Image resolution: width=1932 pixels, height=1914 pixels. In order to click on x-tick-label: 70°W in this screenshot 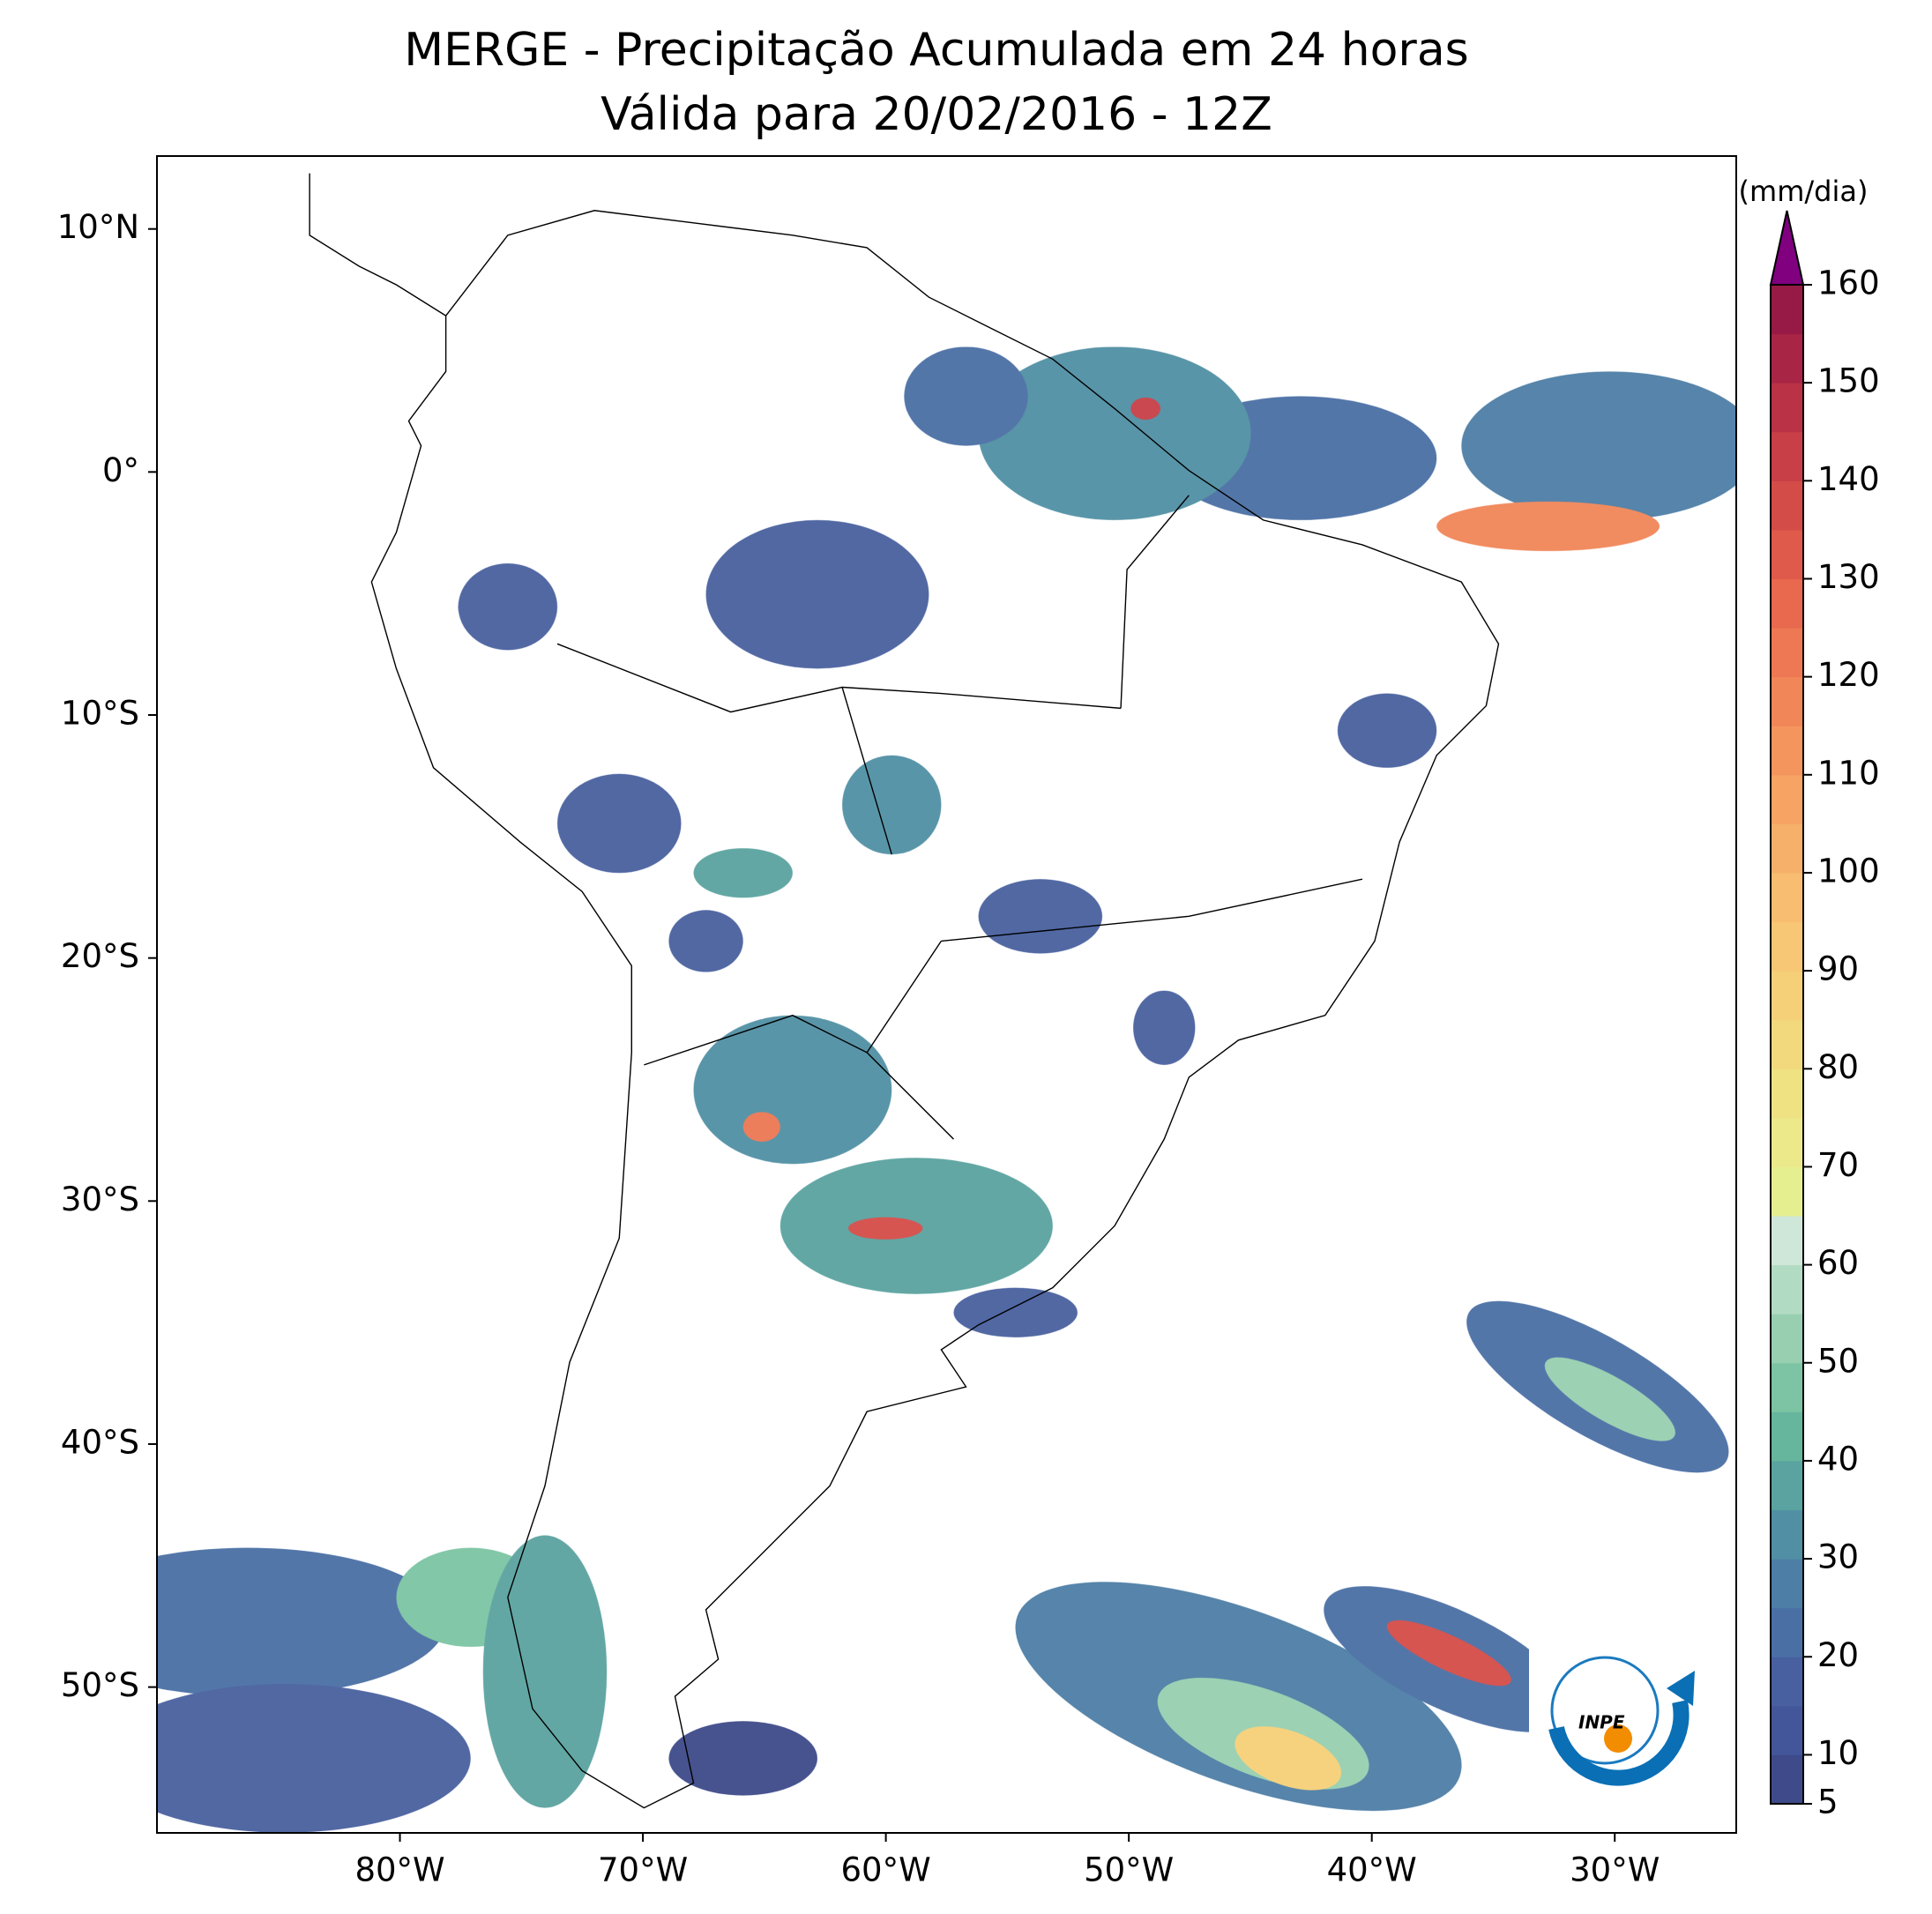, I will do `click(643, 1870)`.